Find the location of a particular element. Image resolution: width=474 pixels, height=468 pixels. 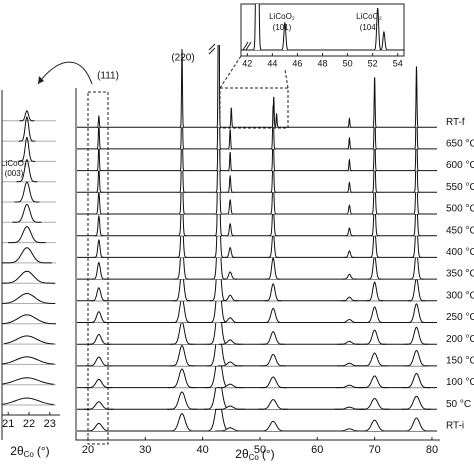

legend-label: RT-i is located at coordinates (455, 426).